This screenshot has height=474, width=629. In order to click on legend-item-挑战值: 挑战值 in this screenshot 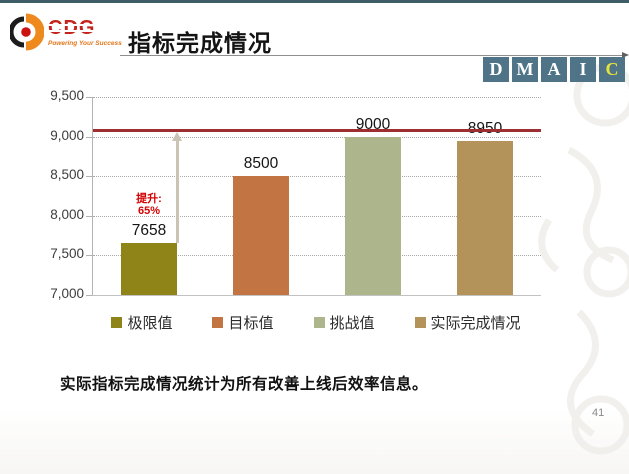, I will do `click(344, 322)`.